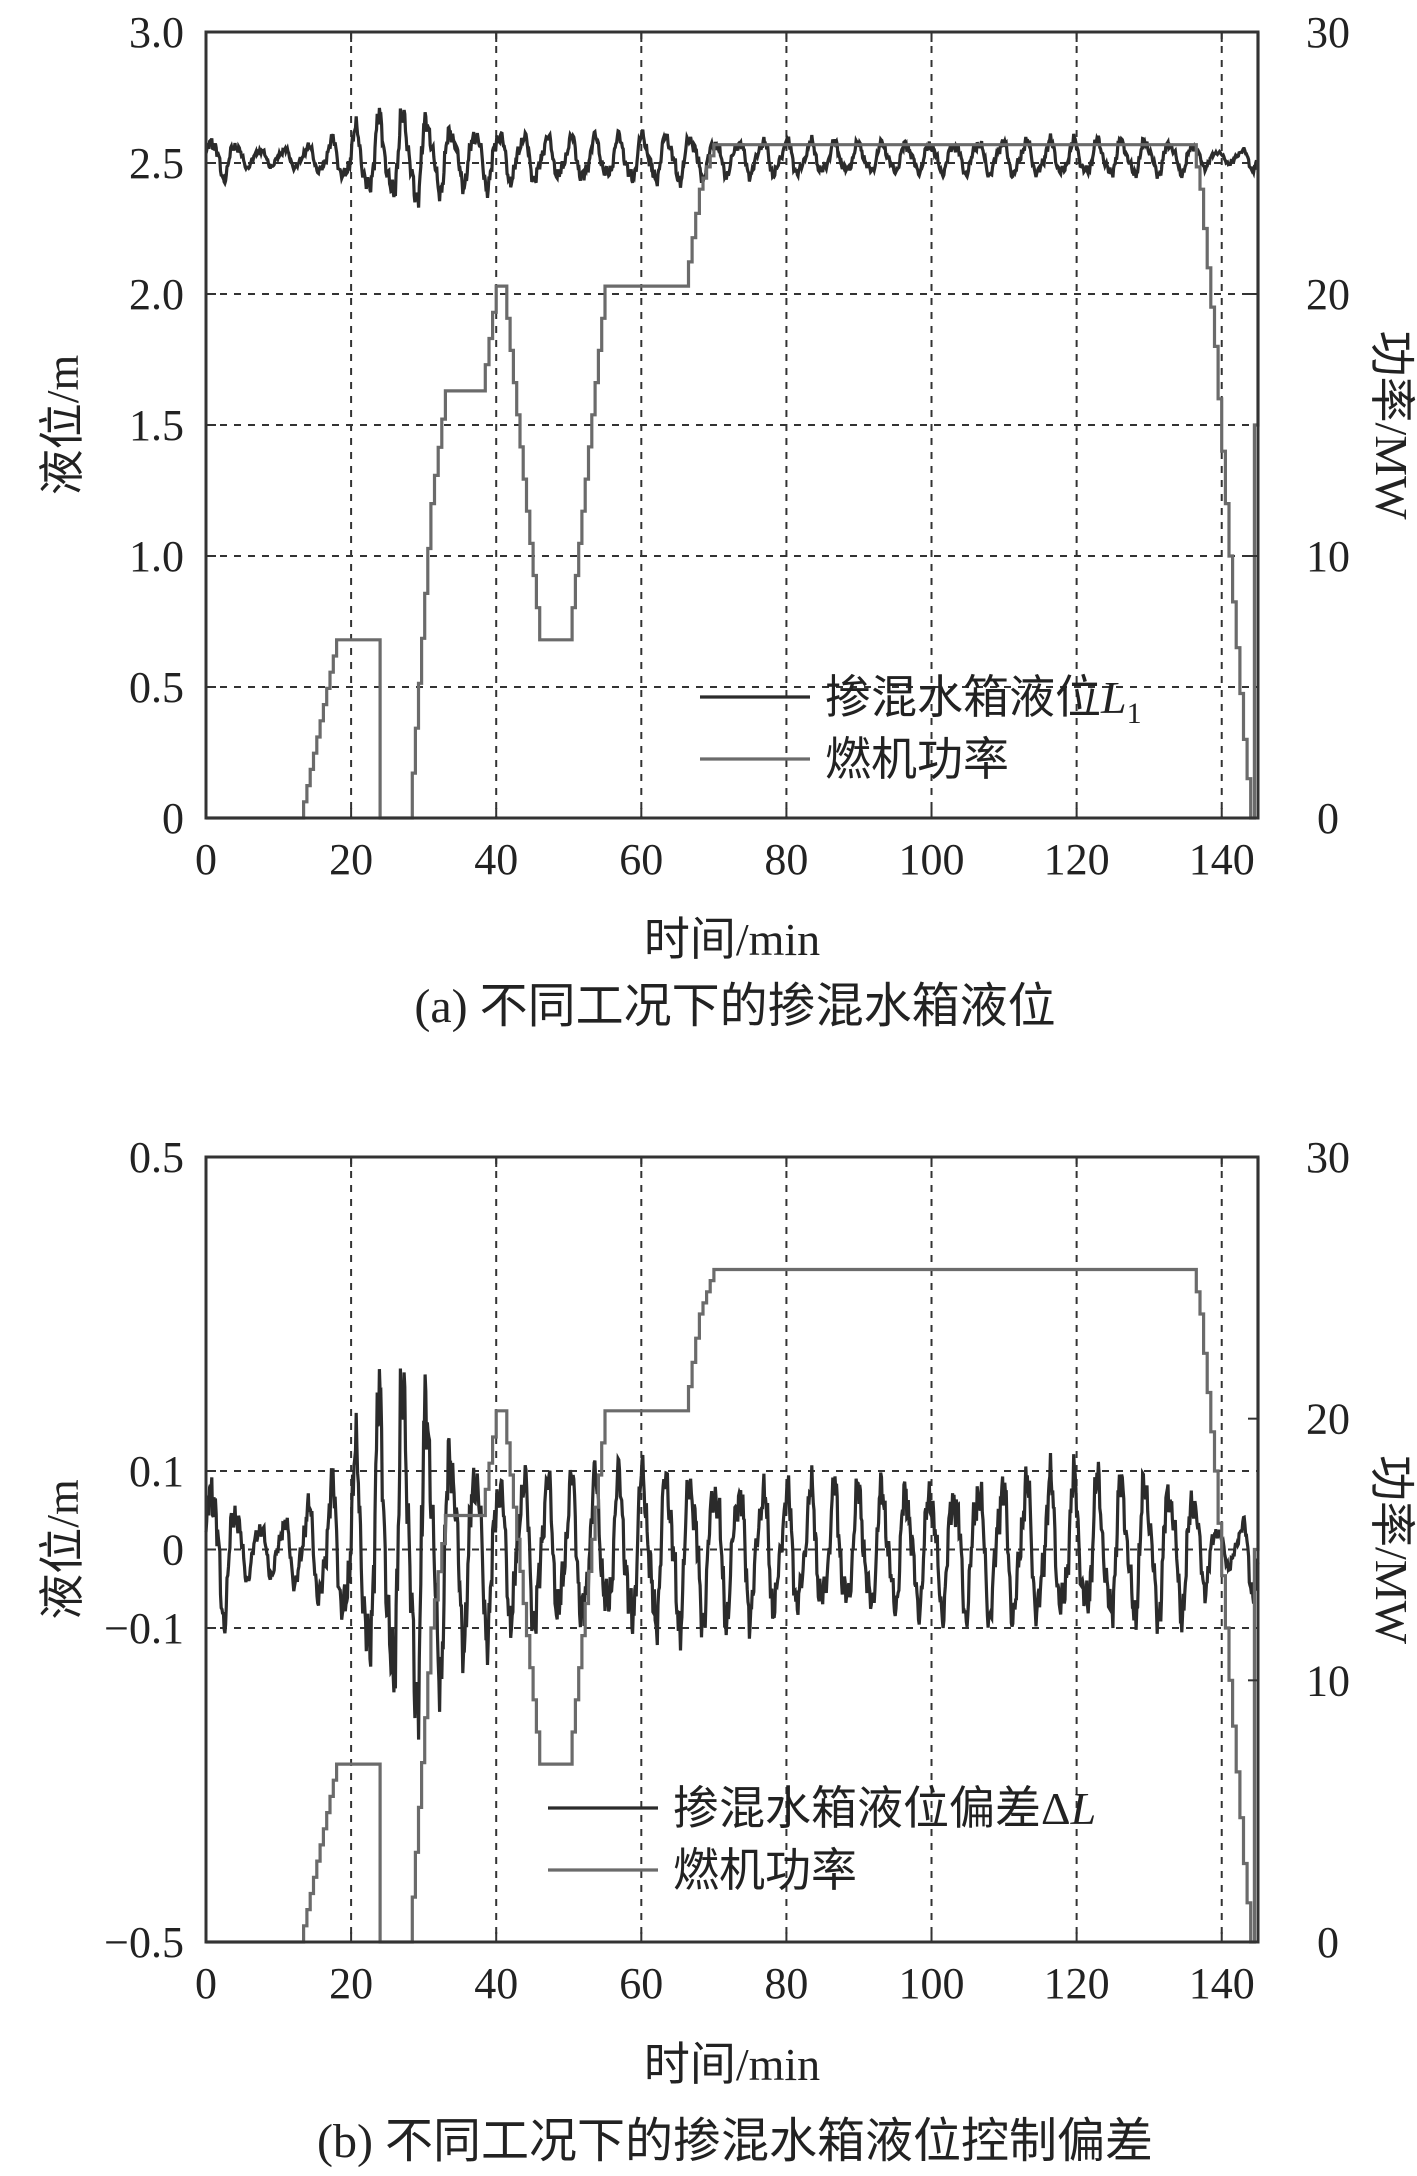 The height and width of the screenshot is (2176, 1417). What do you see at coordinates (62, 1549) in the screenshot?
I see `y-axis-label-b: 液位/m` at bounding box center [62, 1549].